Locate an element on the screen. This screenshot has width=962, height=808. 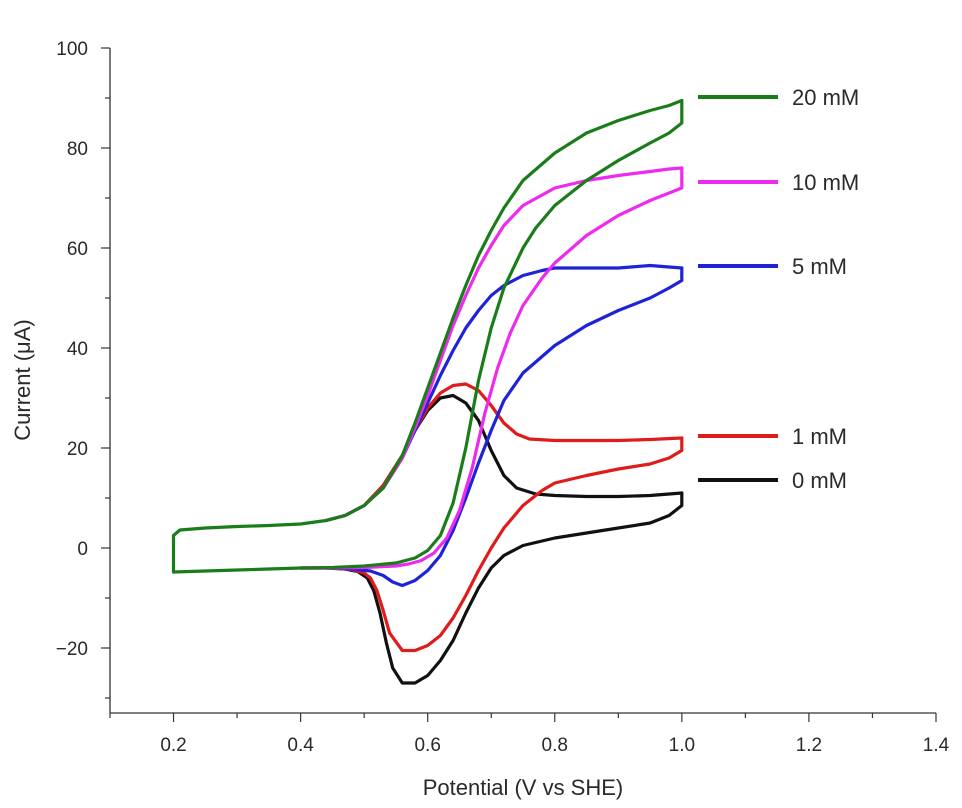
y-ticks: −20 0 20 40 60 80 100 is located at coordinates (83, 369).